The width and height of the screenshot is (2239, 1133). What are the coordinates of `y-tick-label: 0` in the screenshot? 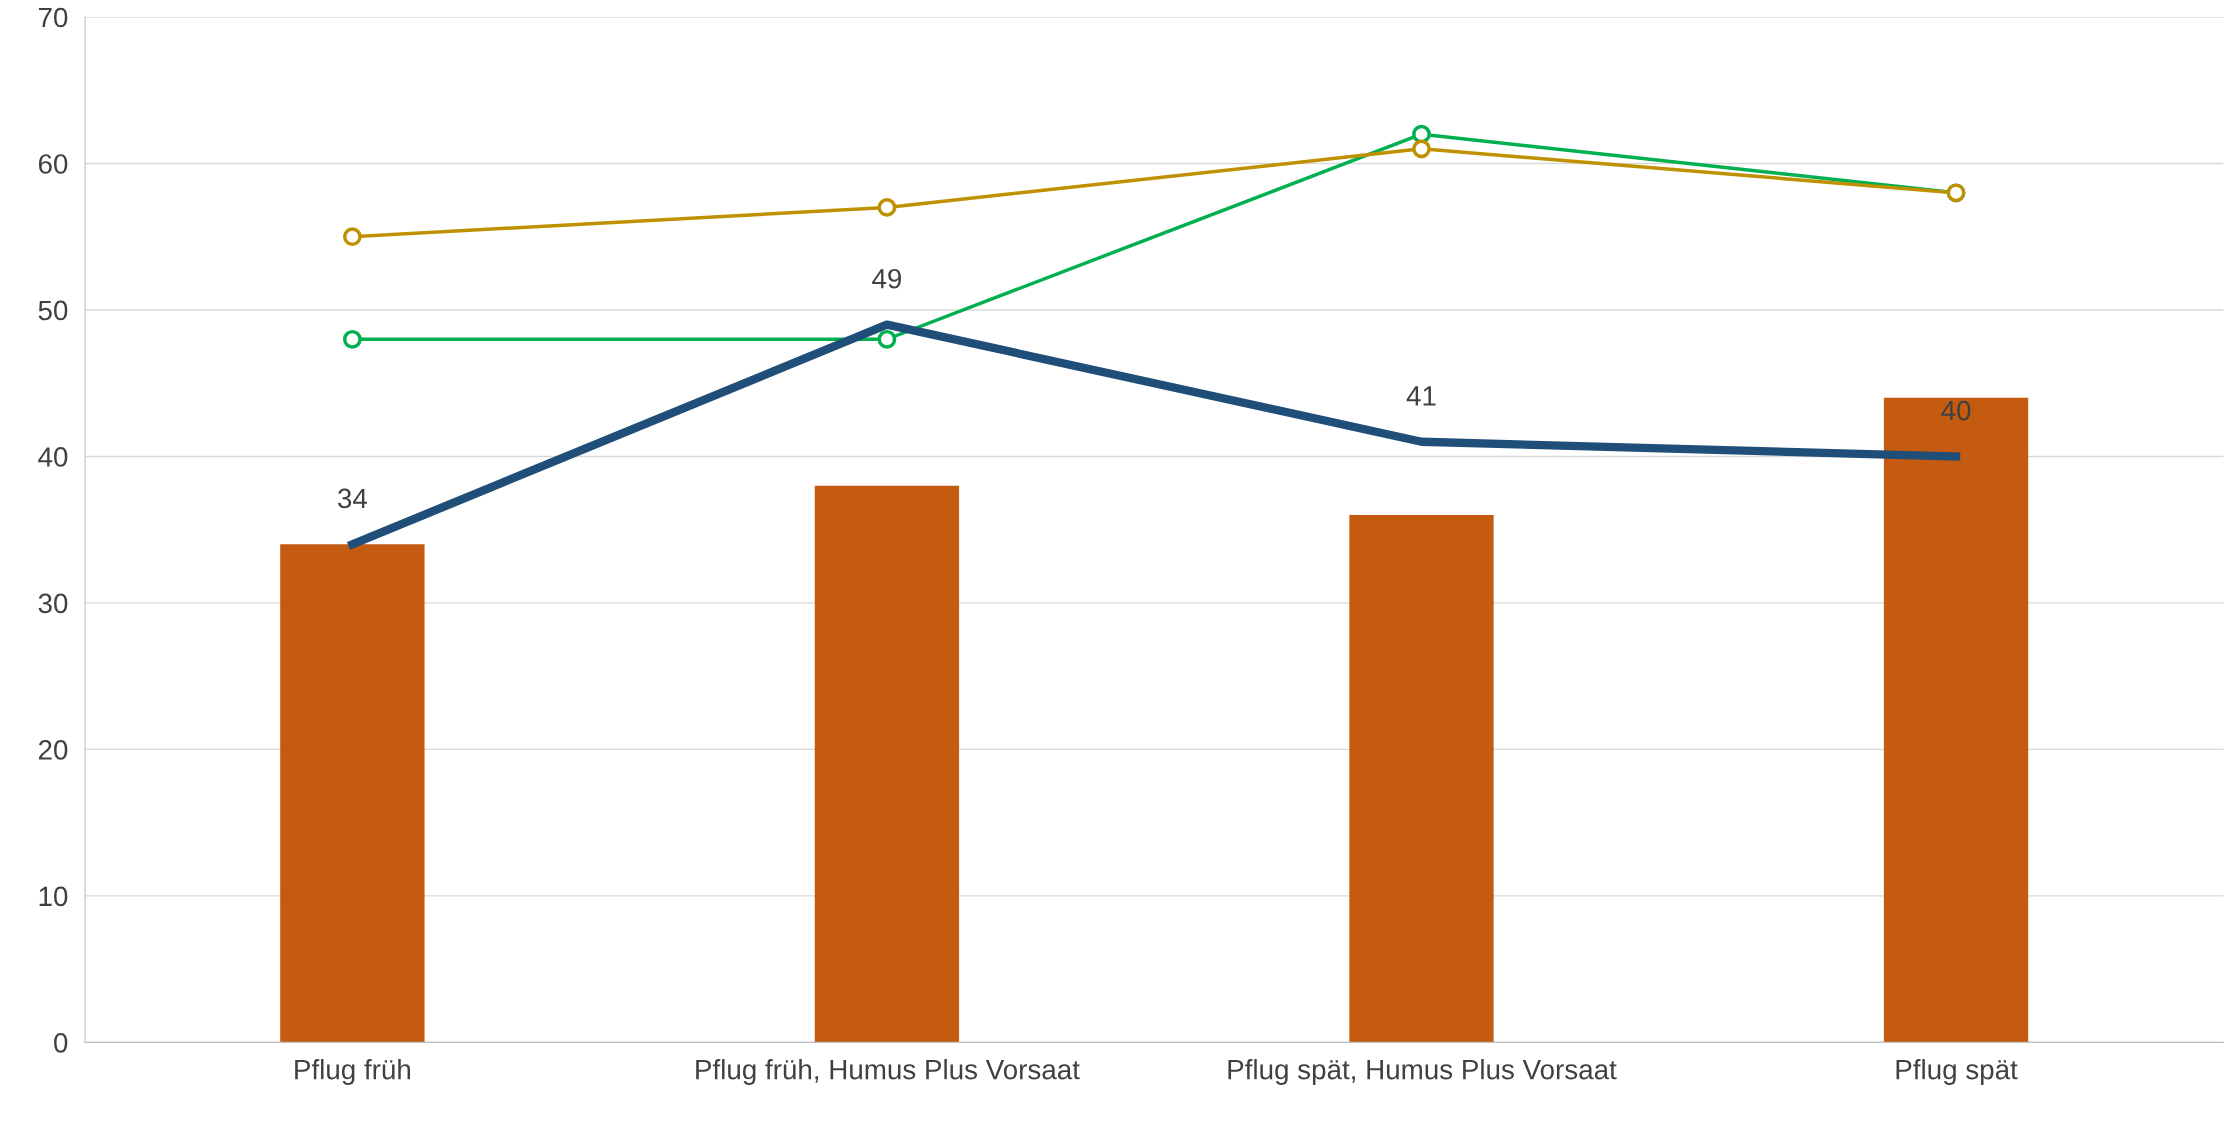 It's located at (61, 1043).